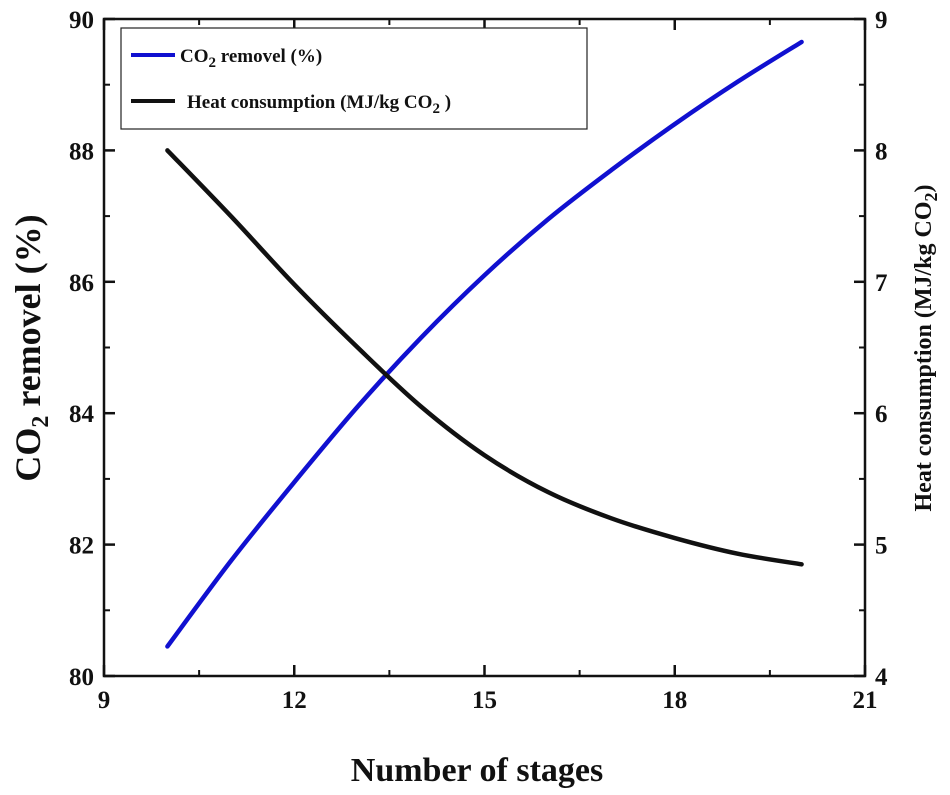 This screenshot has width=950, height=795. What do you see at coordinates (81, 20) in the screenshot?
I see `left-y-tick-label: 90` at bounding box center [81, 20].